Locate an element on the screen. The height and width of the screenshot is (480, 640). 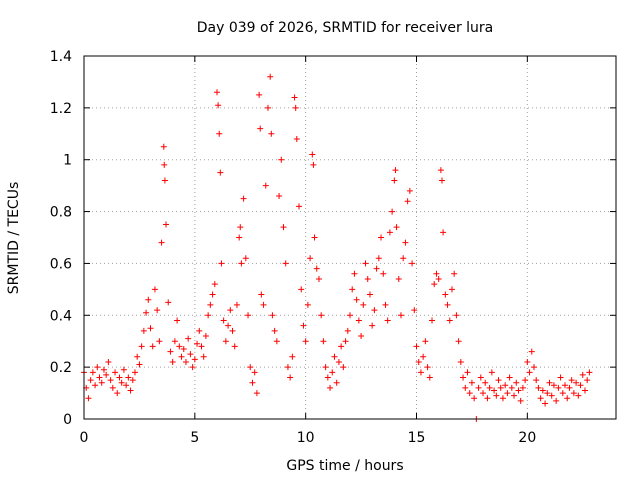
y-tick-label: 1.2 is located at coordinates (61, 109).